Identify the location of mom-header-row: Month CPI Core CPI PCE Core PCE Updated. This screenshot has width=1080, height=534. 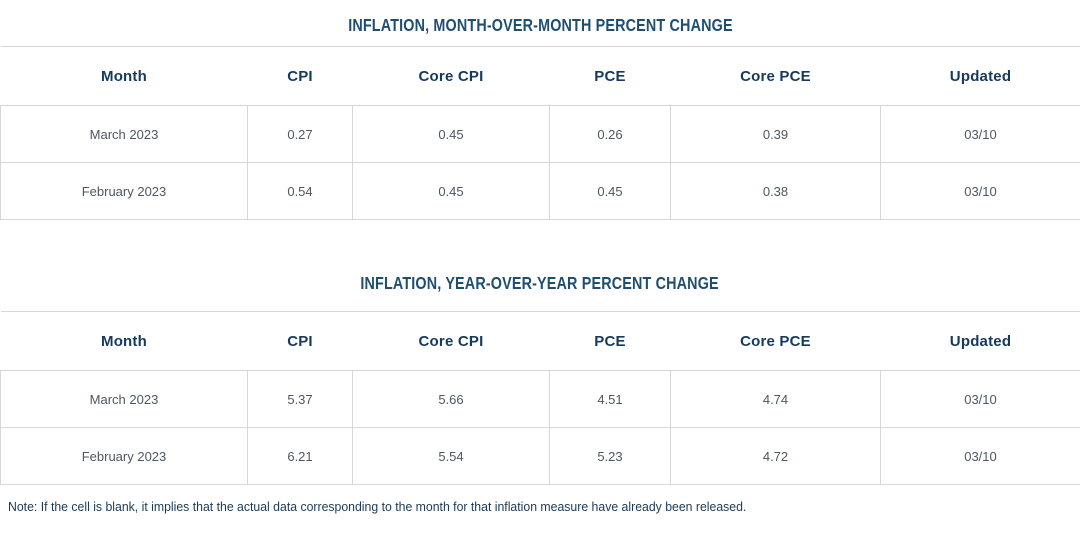
(540, 76).